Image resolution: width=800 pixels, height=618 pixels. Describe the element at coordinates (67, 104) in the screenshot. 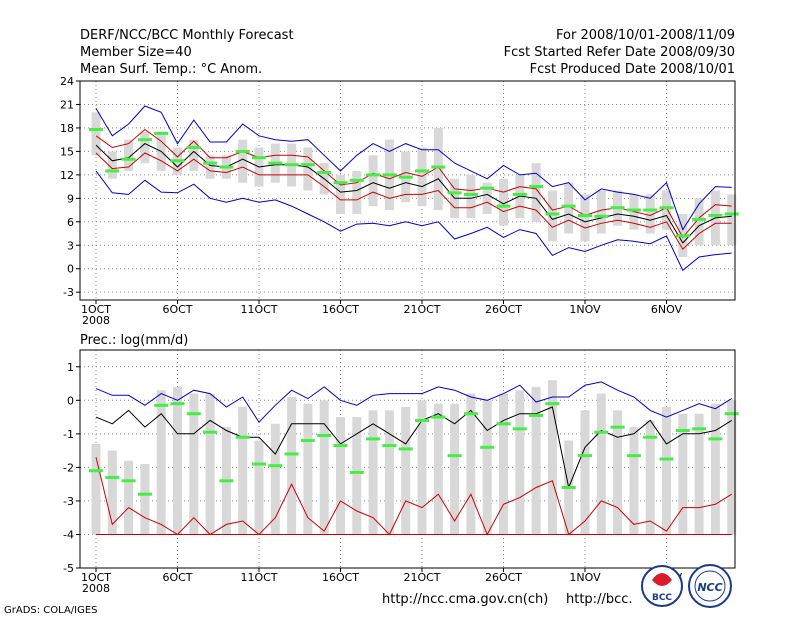

I see `temp-ytick-label: 21` at that location.